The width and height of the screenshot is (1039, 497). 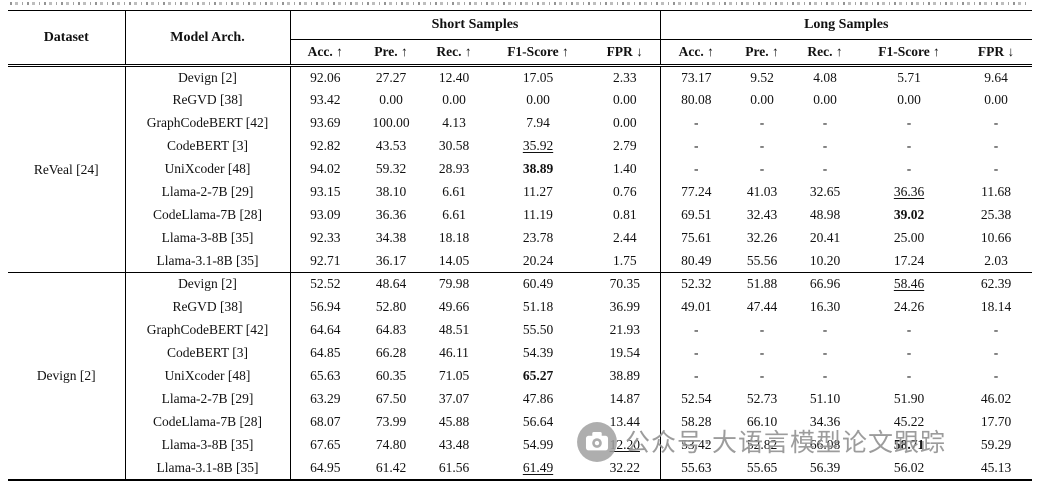 What do you see at coordinates (208, 77) in the screenshot?
I see `model-cell: Devign [2]` at bounding box center [208, 77].